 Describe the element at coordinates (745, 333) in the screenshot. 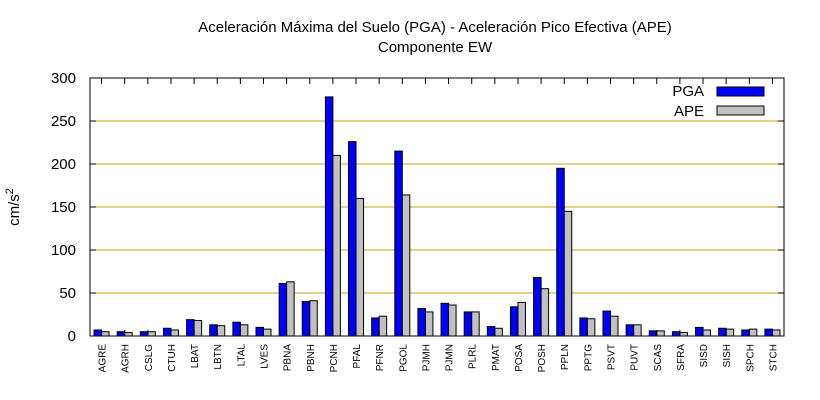

I see `bar-pga-spch` at that location.